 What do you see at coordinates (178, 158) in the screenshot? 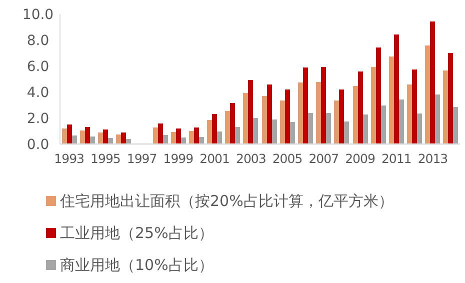
I see `x-tick-label: 1999` at bounding box center [178, 158].